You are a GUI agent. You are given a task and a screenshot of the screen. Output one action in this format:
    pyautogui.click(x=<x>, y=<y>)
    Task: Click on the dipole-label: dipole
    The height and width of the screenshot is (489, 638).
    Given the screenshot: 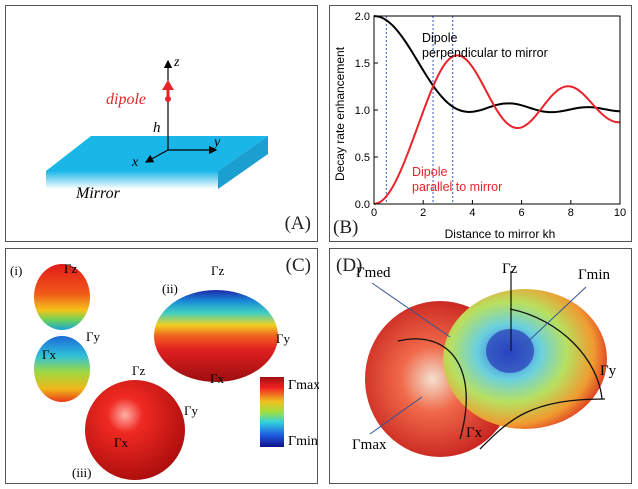 What is the action you would take?
    pyautogui.click(x=126, y=99)
    